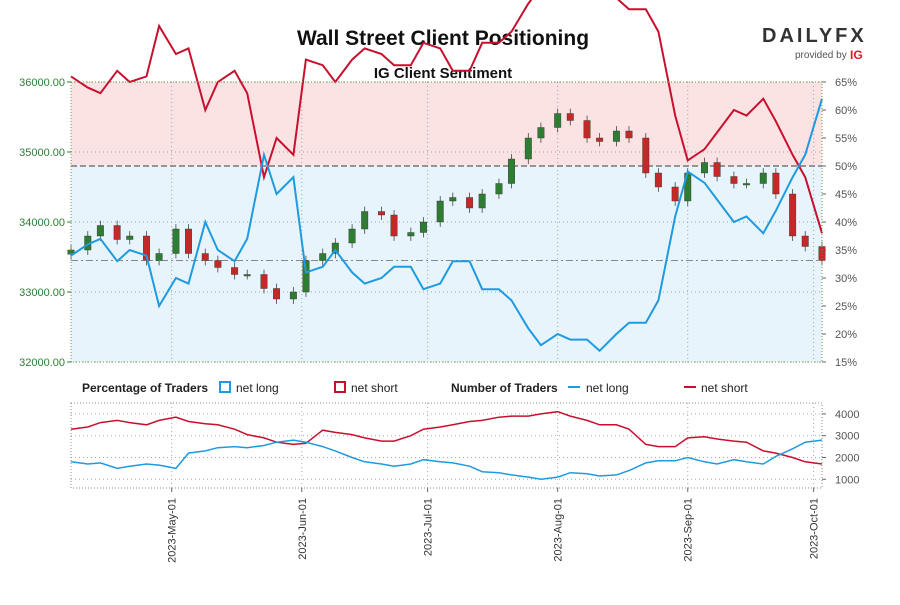 This screenshot has height=605, width=900. What do you see at coordinates (607, 388) in the screenshot?
I see `legend-num-long: net long` at bounding box center [607, 388].